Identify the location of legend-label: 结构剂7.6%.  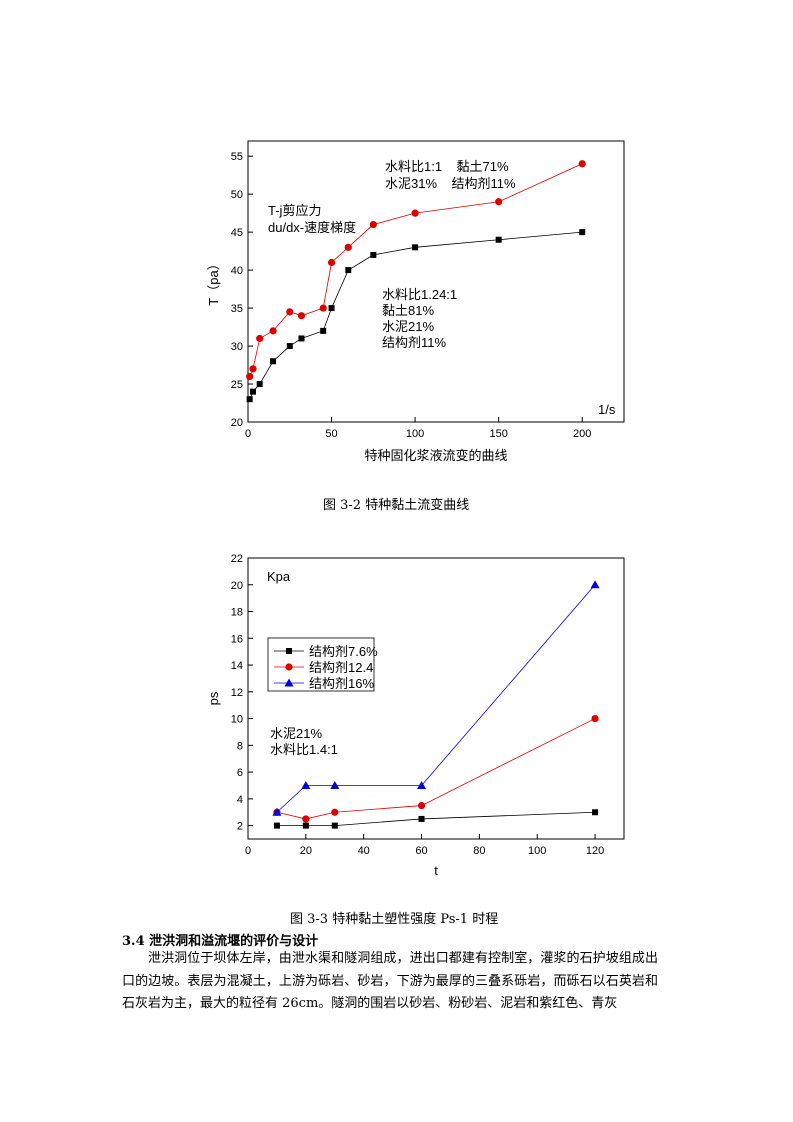
(343, 651).